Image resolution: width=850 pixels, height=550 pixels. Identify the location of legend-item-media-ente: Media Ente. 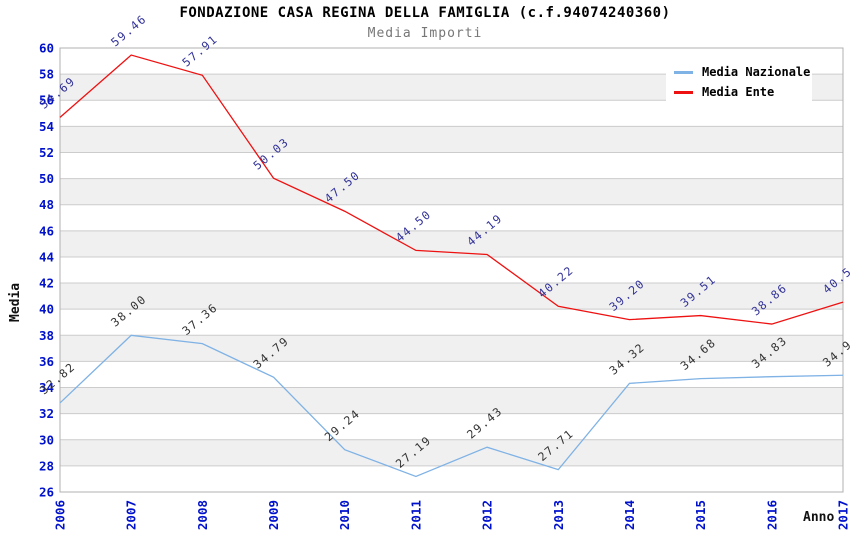
(743, 92).